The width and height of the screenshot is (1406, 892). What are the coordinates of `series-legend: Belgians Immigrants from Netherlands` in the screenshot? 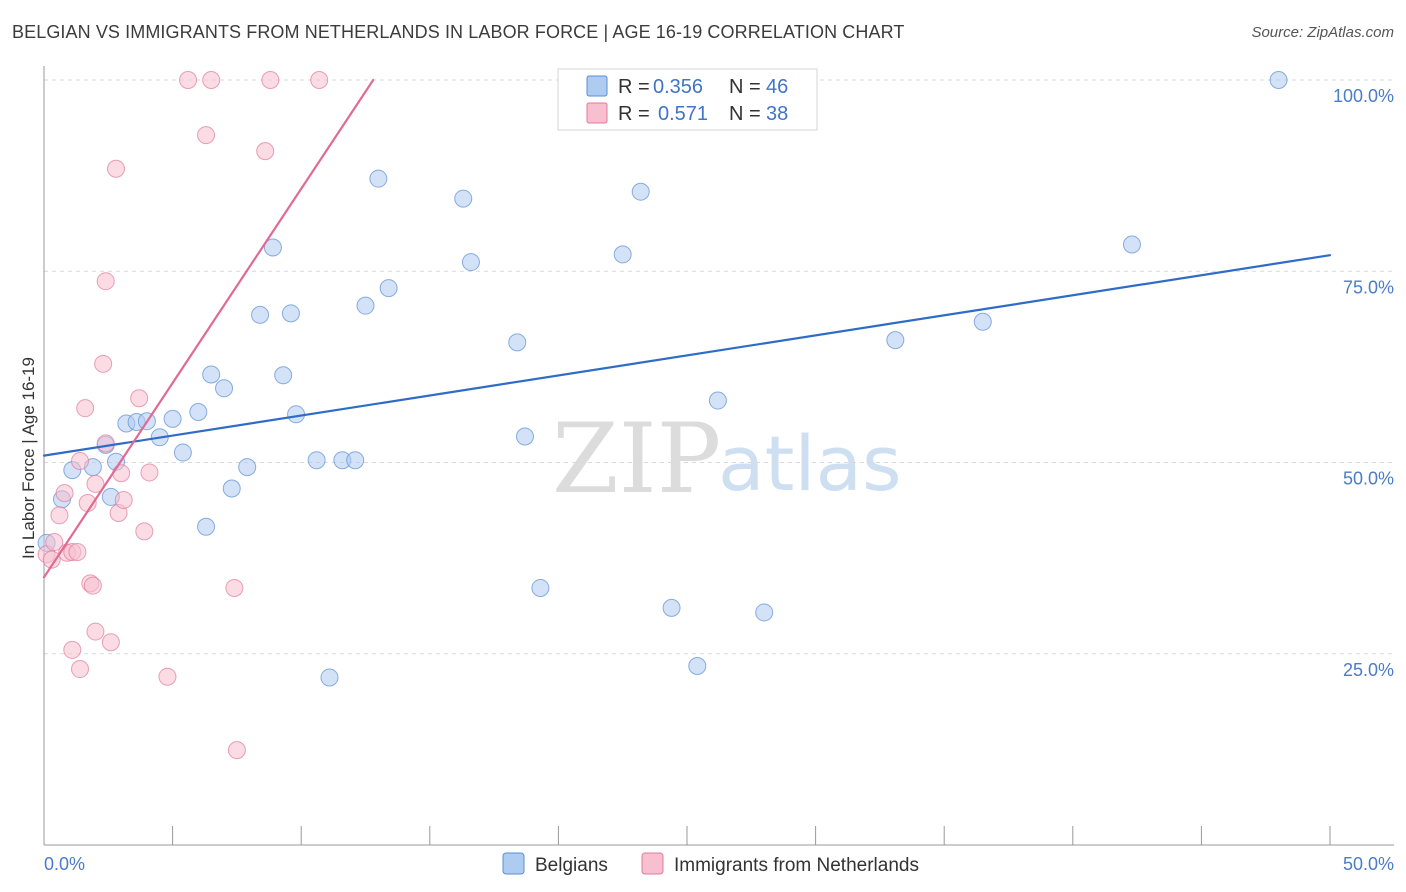 It's located at (710, 864).